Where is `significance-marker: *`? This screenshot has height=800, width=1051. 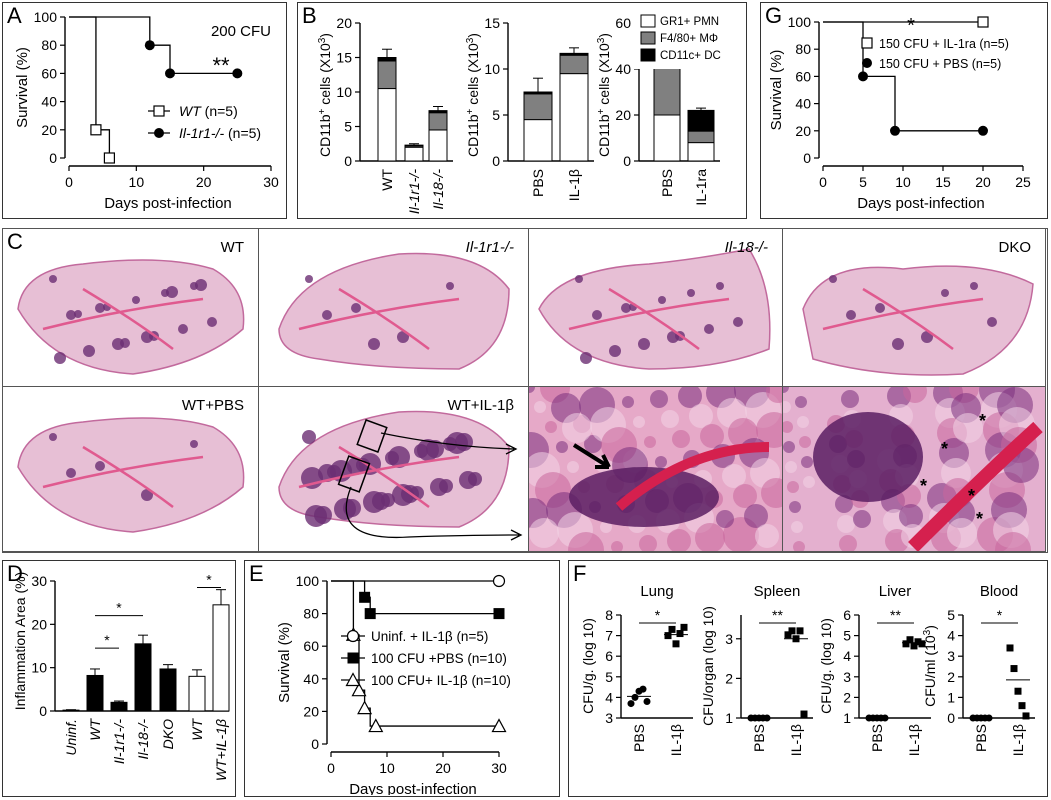
significance-marker: * is located at coordinates (911, 26).